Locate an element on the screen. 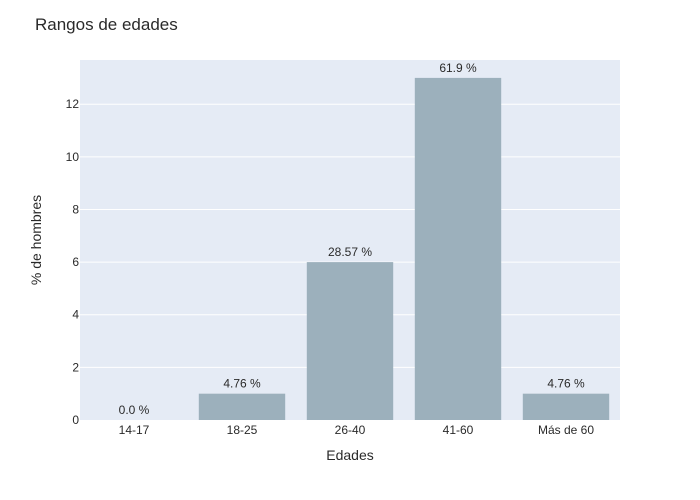 The height and width of the screenshot is (500, 700). x-tick-label: 26-40 is located at coordinates (350, 430).